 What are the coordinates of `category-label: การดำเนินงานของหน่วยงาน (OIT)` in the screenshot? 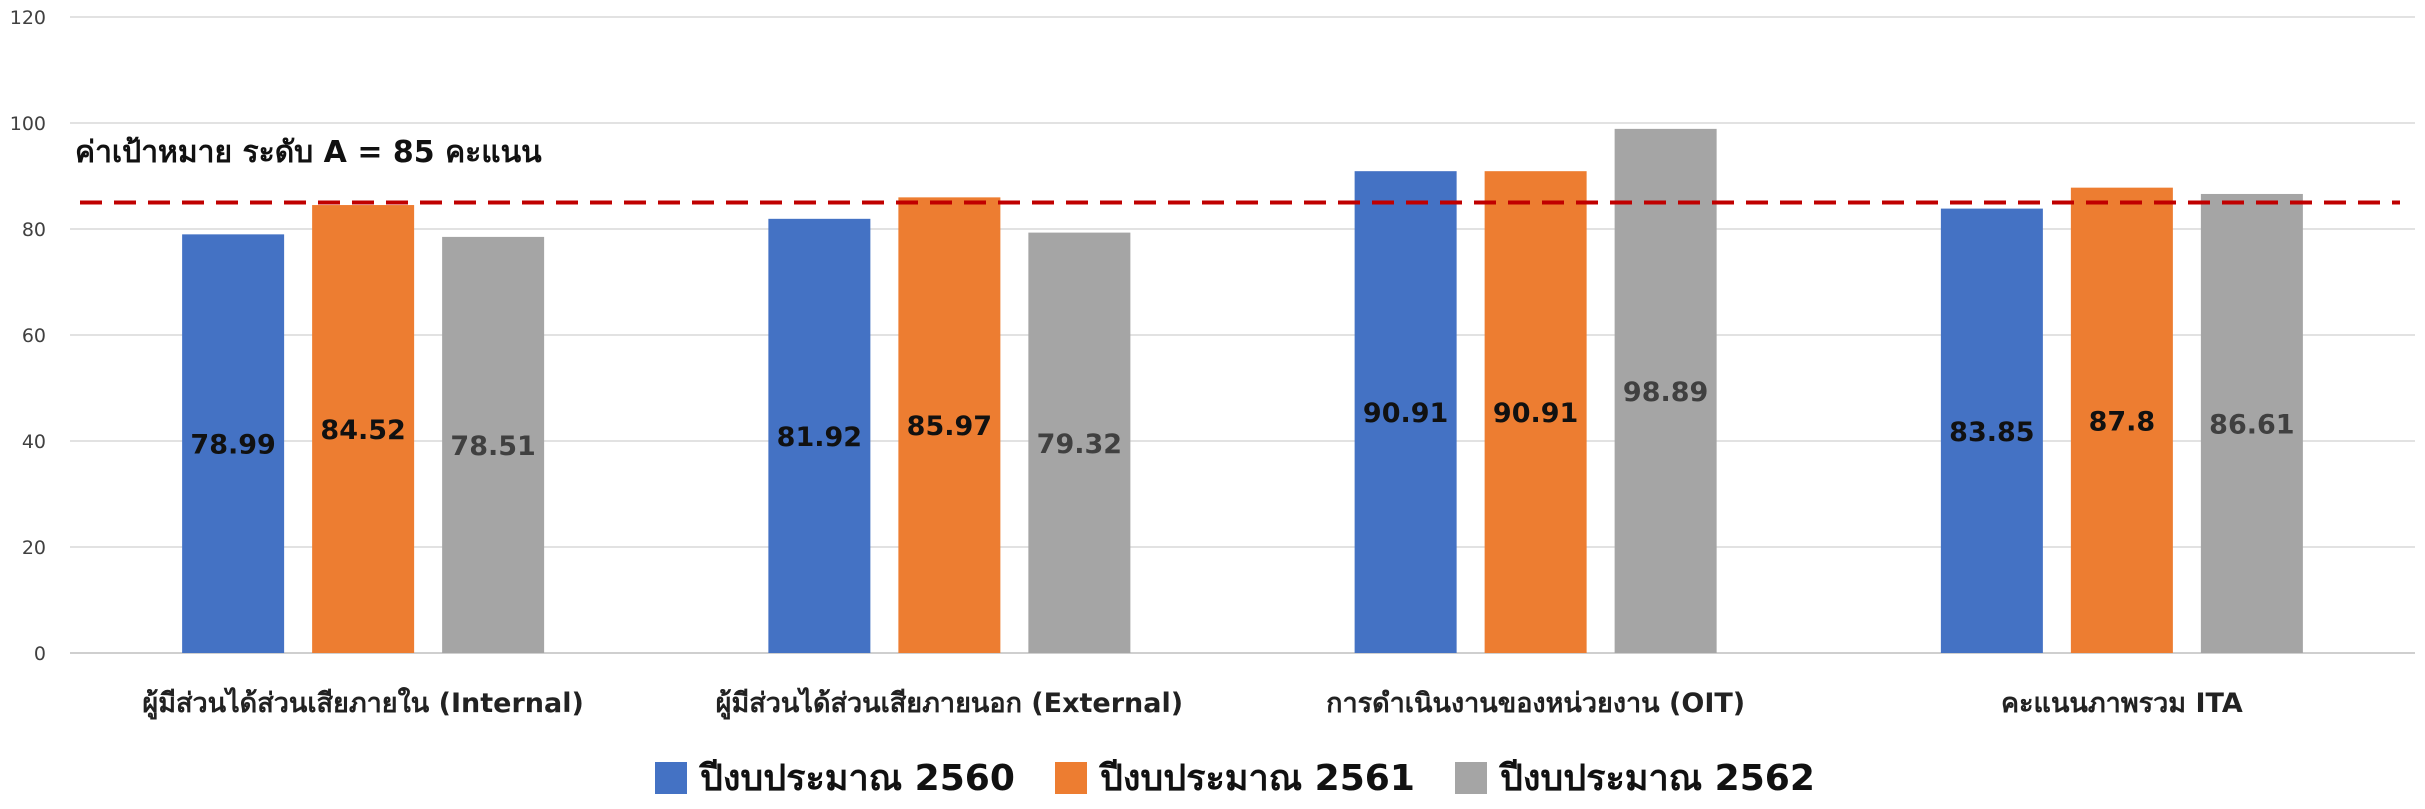 It's located at (1535, 703).